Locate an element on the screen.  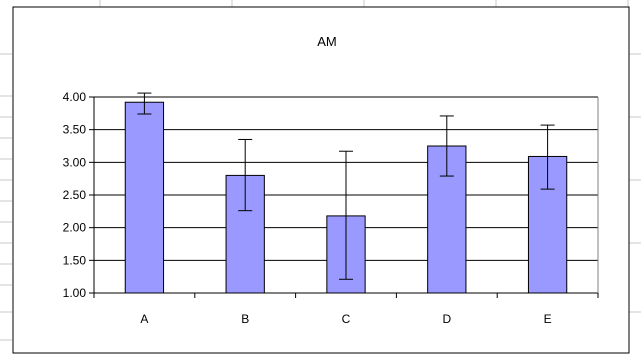
bar-a is located at coordinates (144, 197).